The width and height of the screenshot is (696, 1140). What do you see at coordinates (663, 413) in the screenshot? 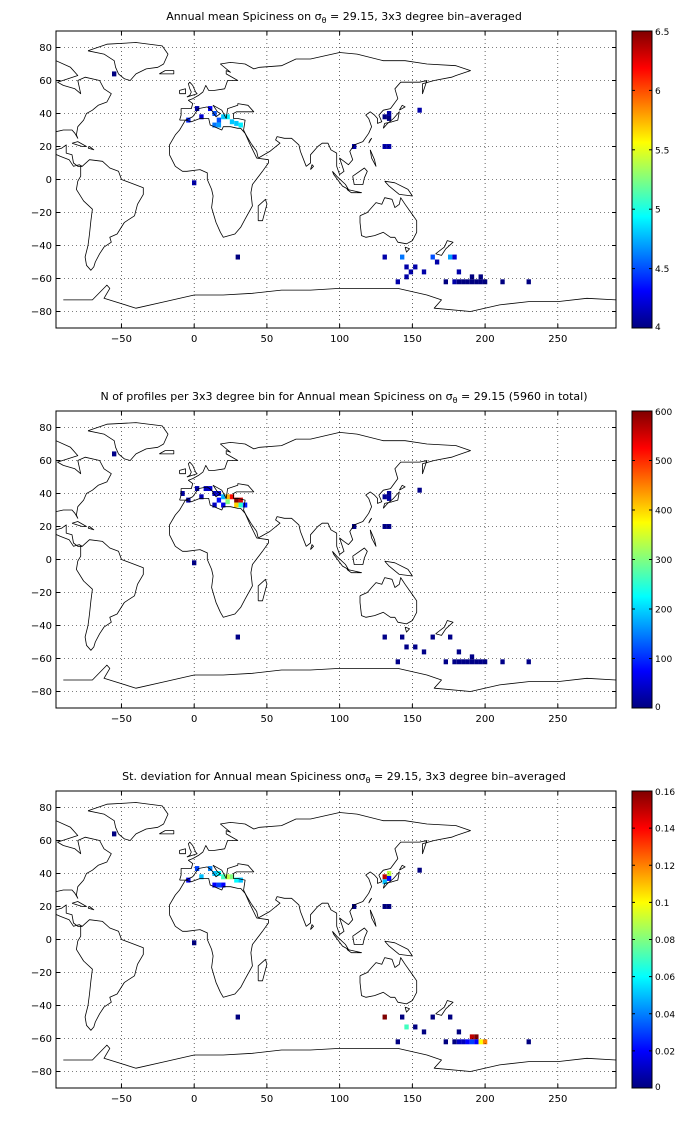
I see `colorbar-tick-label: 600` at bounding box center [663, 413].